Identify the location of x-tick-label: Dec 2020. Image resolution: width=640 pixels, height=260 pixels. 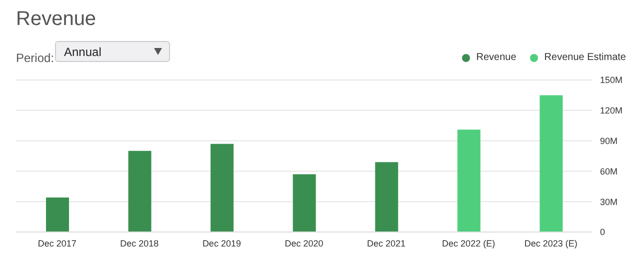
(304, 243).